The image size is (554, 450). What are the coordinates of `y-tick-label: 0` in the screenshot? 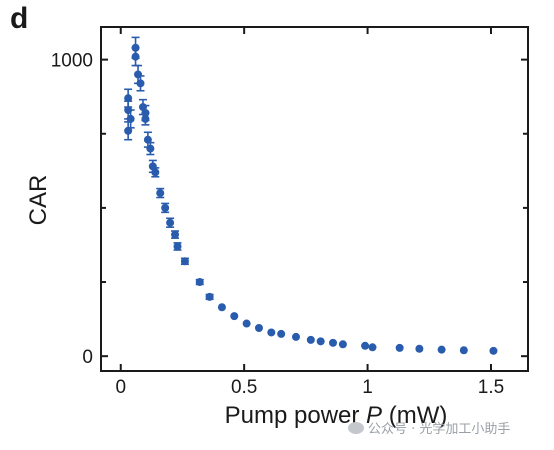 It's located at (87, 357).